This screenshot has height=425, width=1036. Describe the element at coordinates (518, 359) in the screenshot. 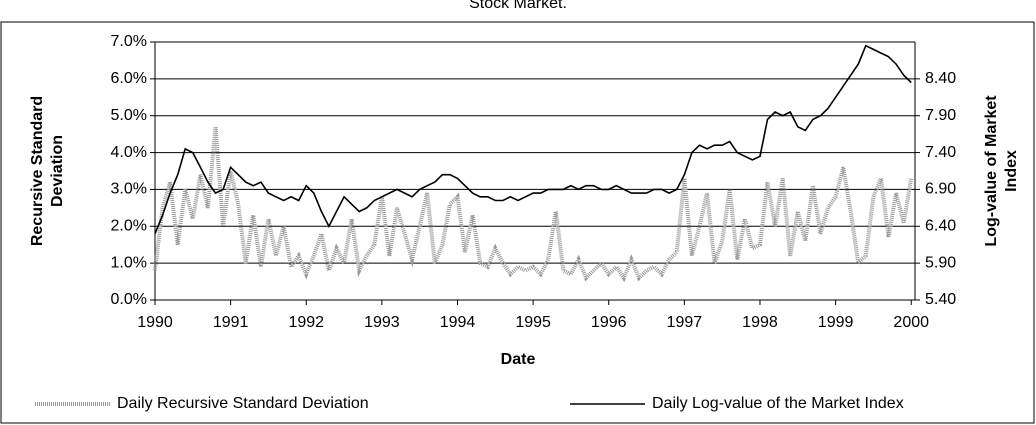

I see `x-axis-label: Date` at that location.